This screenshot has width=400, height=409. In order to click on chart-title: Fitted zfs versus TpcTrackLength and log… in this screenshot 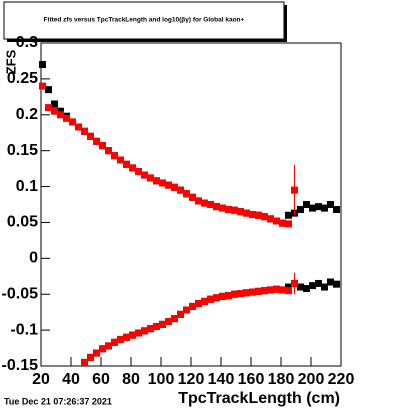, I will do `click(144, 20)`.